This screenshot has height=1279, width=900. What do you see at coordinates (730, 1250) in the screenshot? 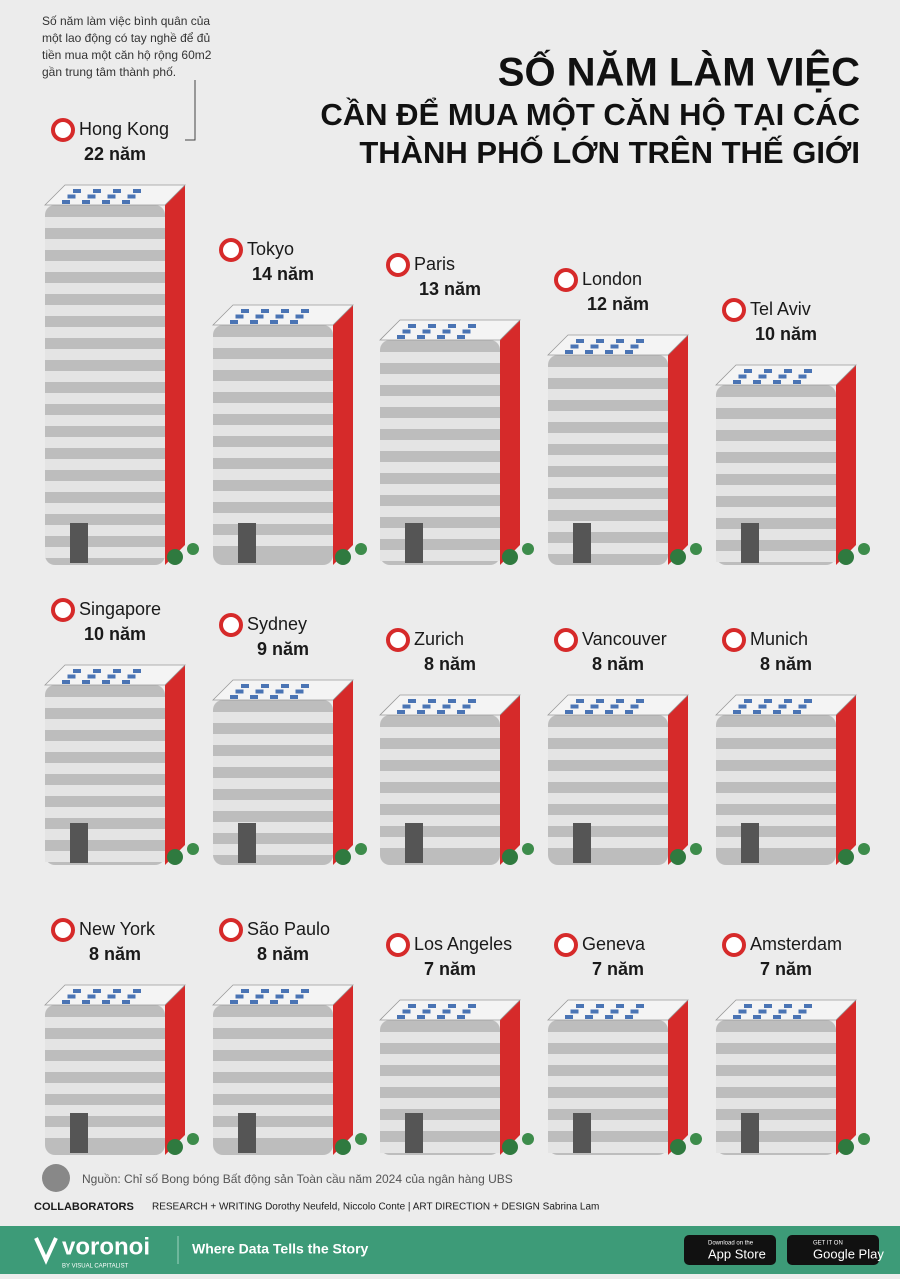
I see `app-store-button` at bounding box center [730, 1250].